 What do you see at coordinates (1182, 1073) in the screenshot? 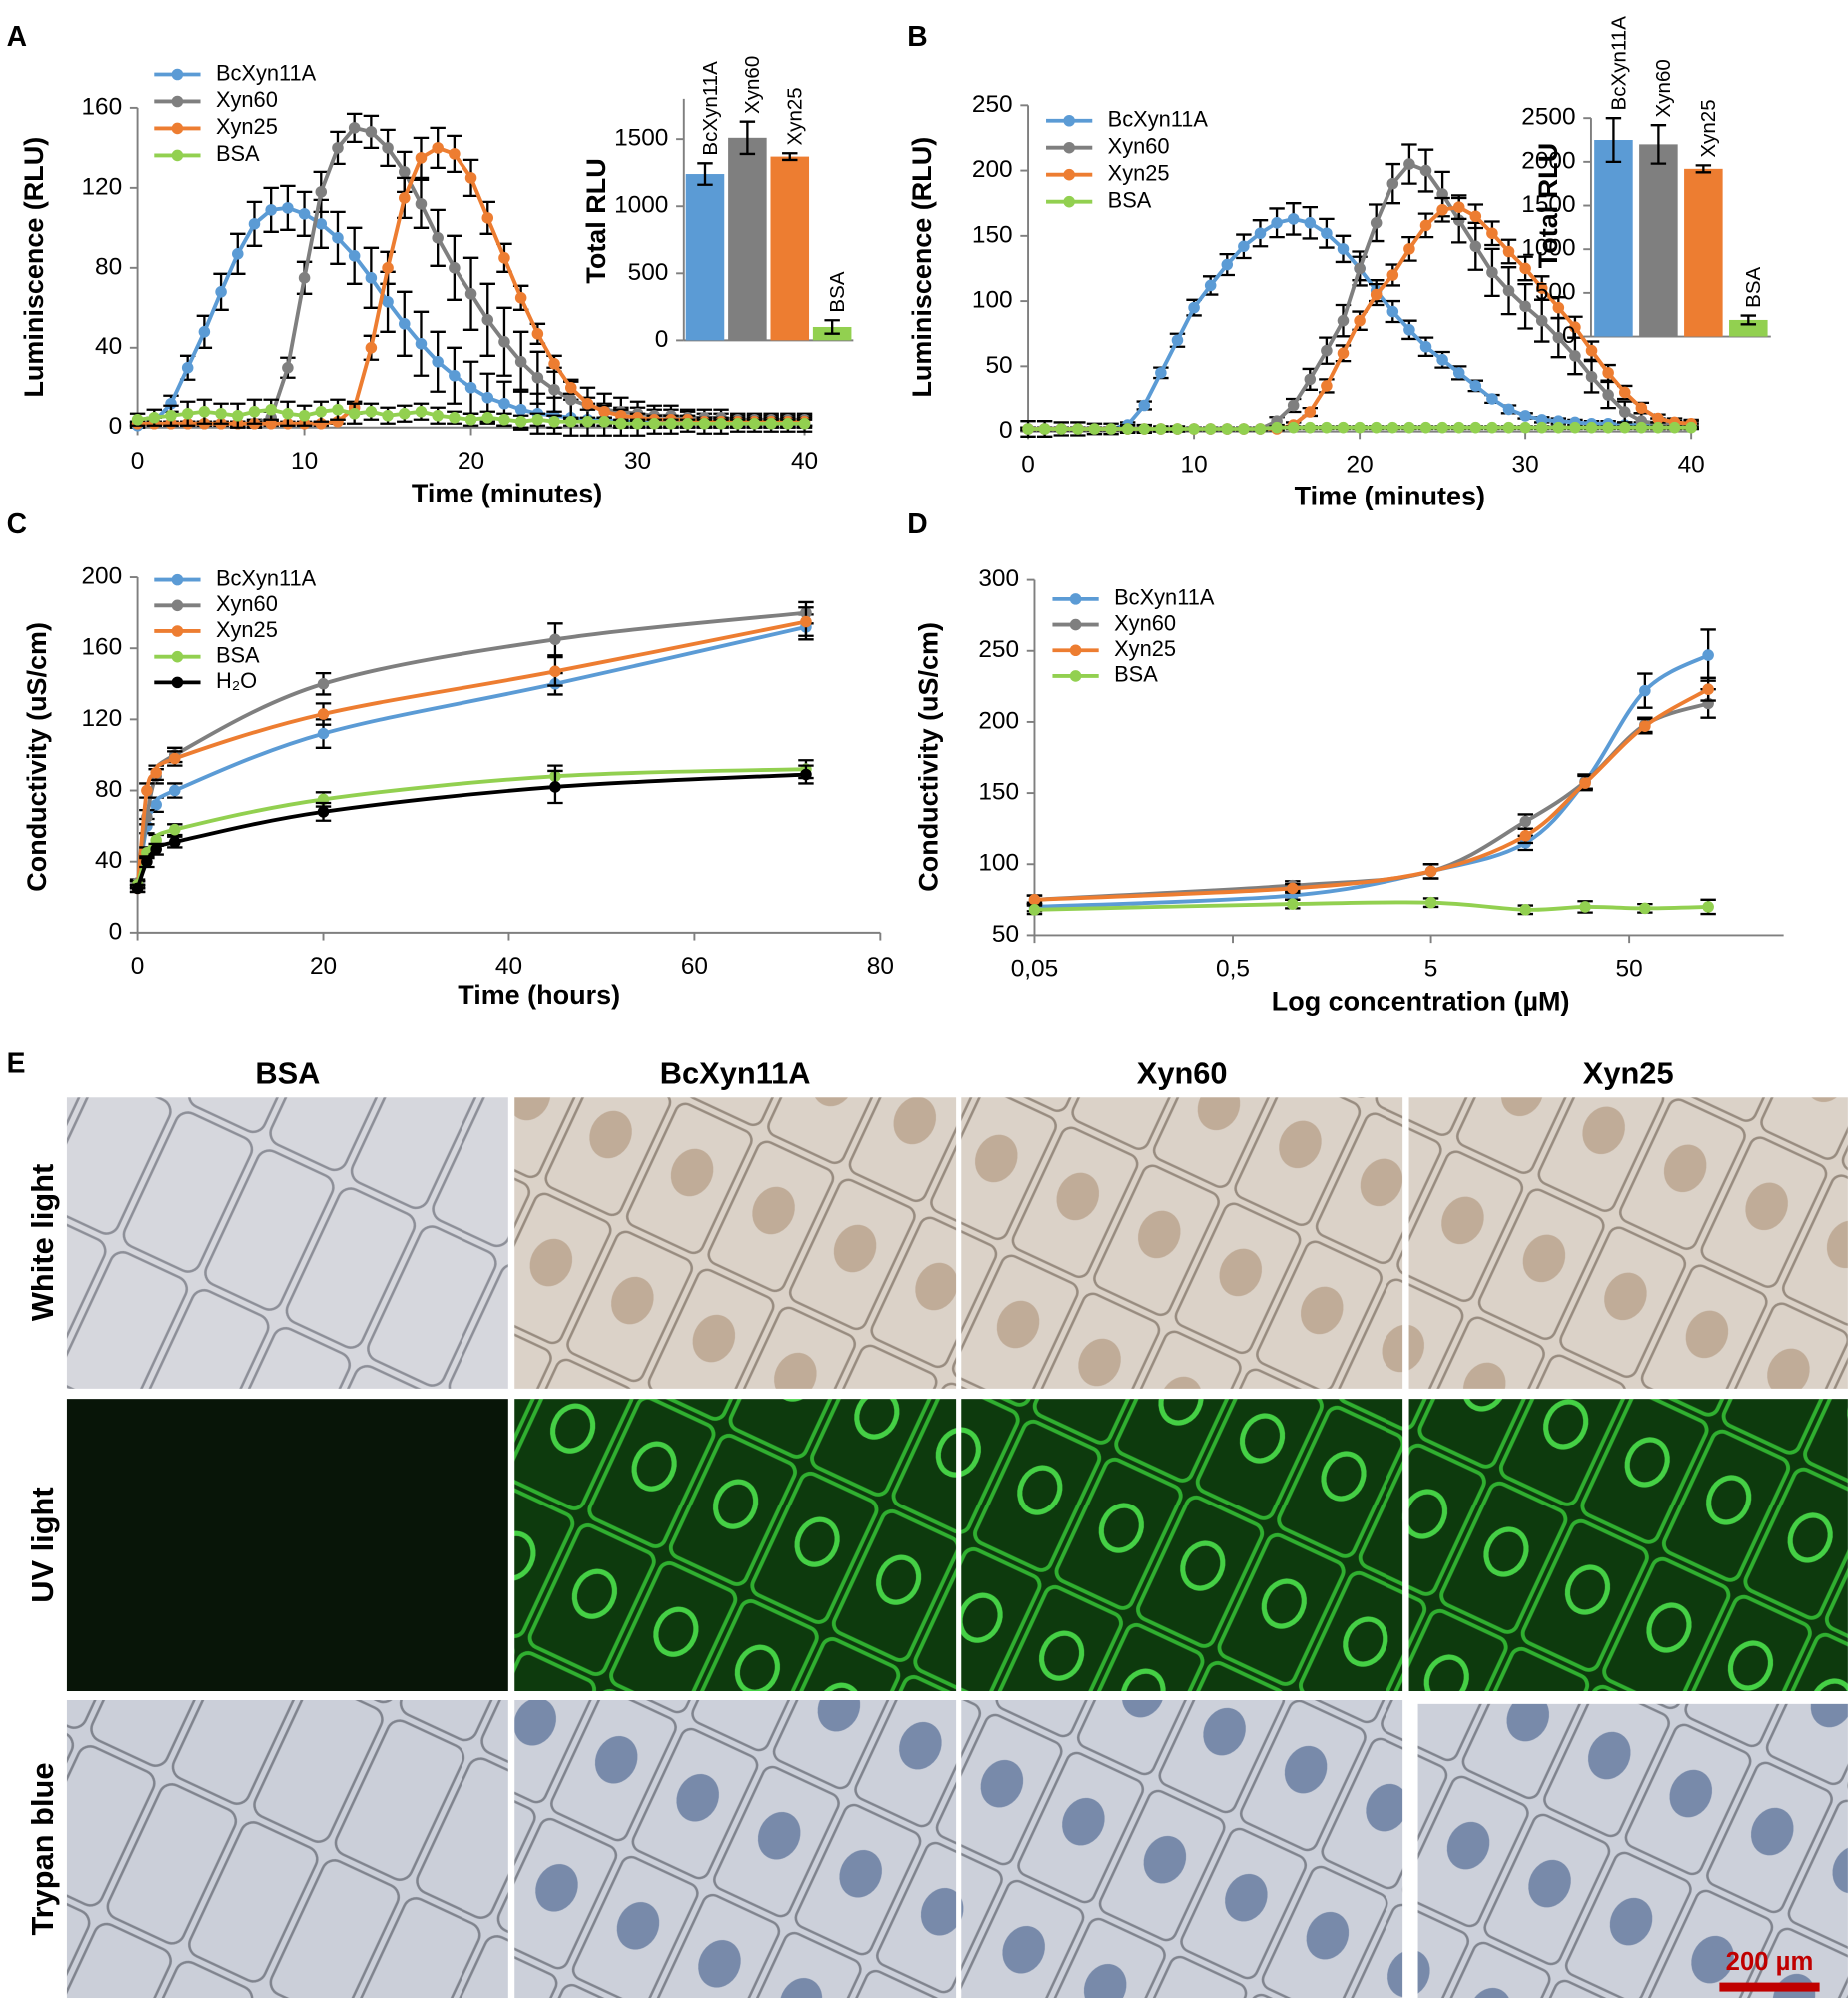
I see `column-header: Xyn60` at bounding box center [1182, 1073].